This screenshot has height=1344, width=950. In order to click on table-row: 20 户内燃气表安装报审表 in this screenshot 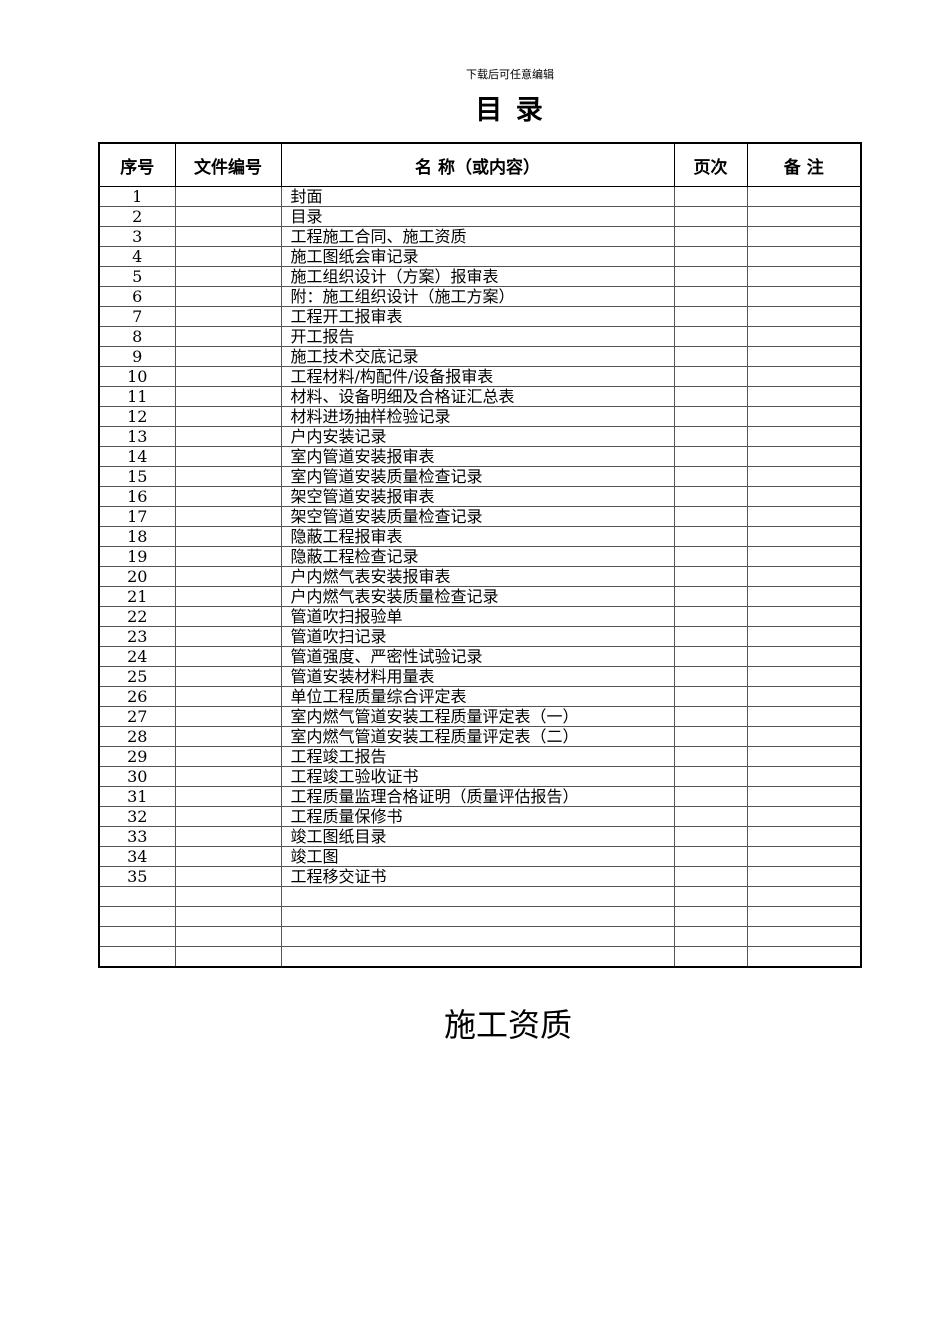, I will do `click(480, 576)`.